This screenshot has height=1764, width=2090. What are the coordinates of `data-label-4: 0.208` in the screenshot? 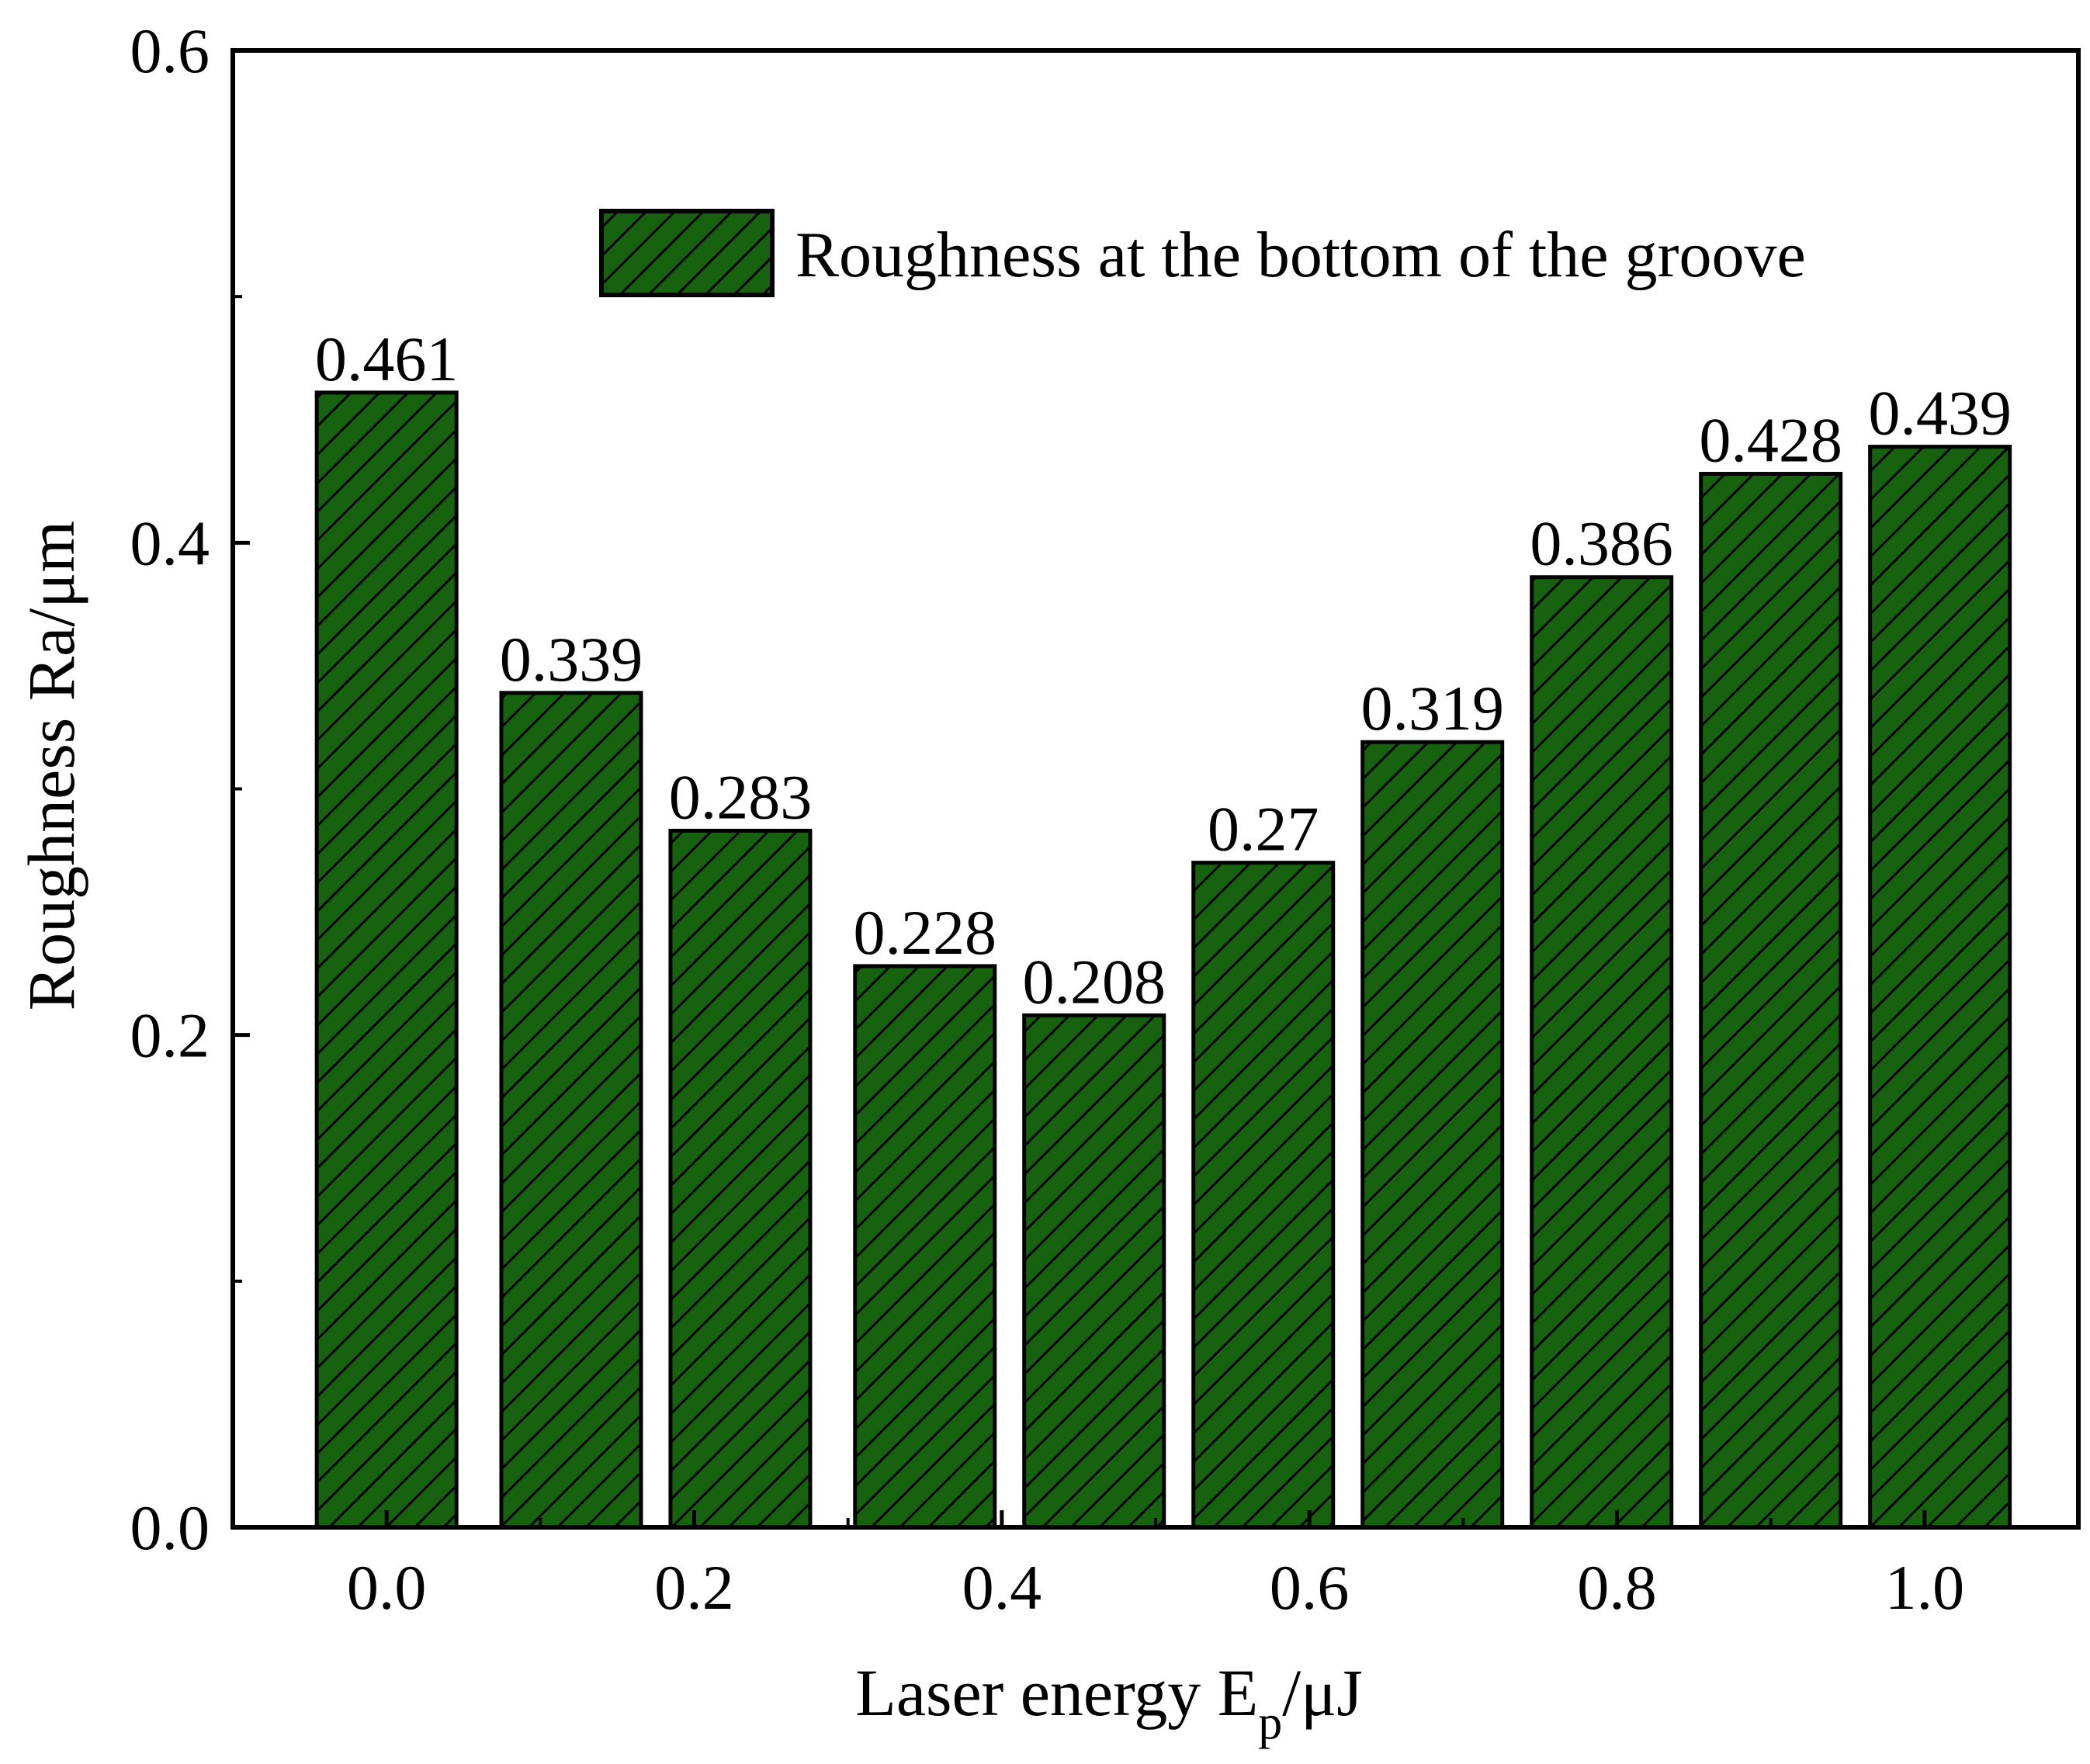 It's located at (1094, 981).